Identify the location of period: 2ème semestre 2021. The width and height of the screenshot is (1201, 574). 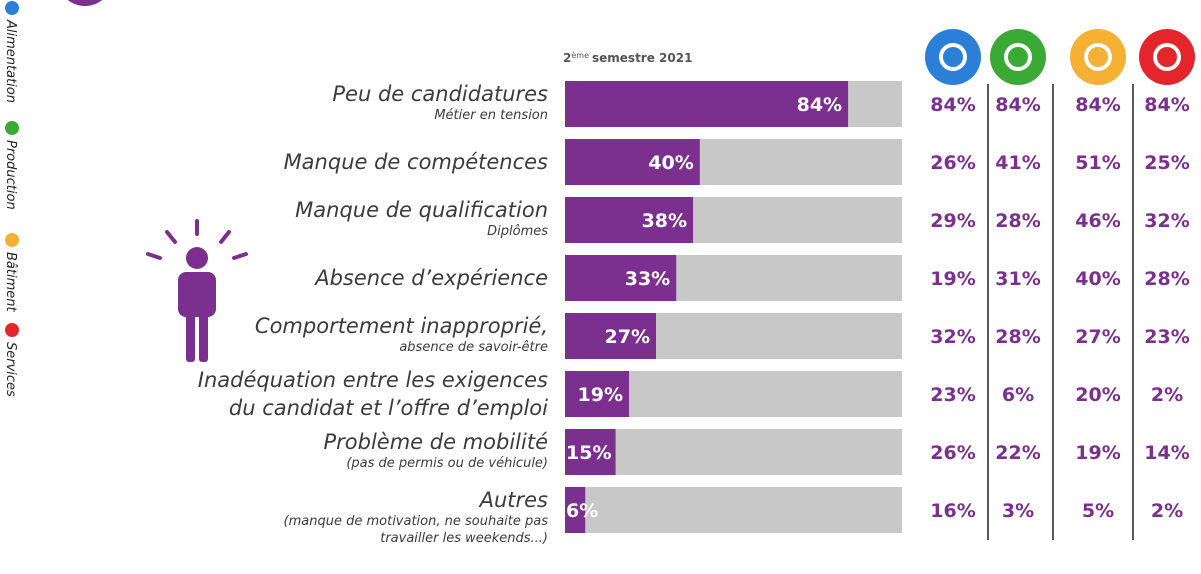
(627, 57).